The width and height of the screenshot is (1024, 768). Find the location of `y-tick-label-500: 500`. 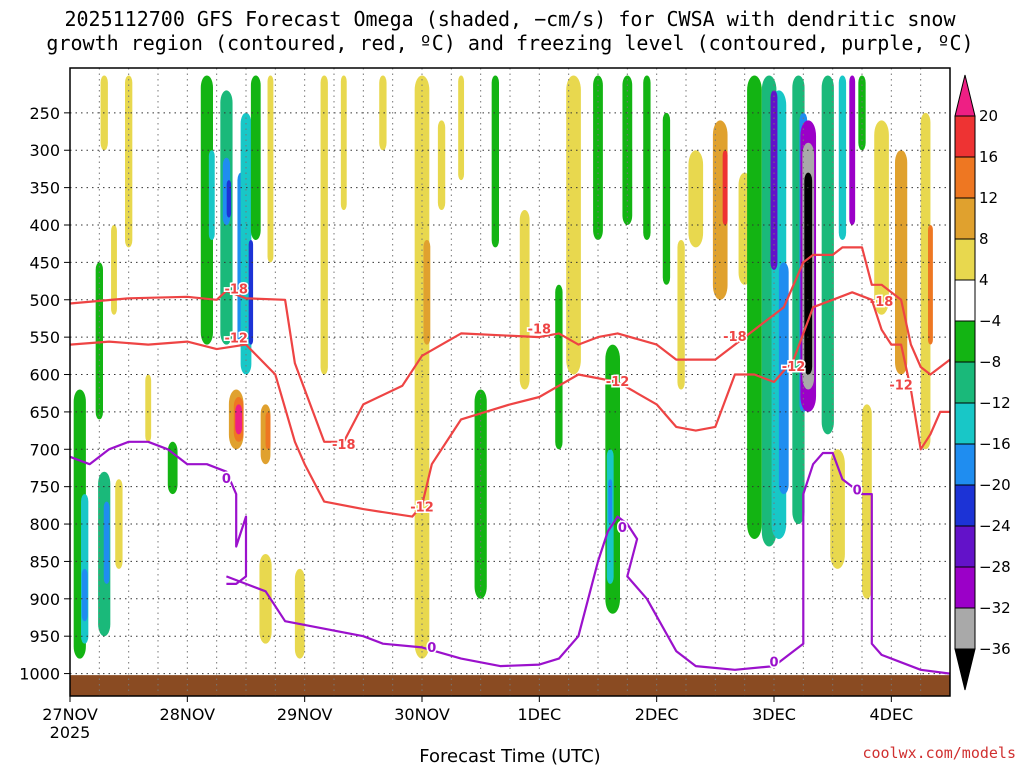

y-tick-label-500: 500 is located at coordinates (44, 300).